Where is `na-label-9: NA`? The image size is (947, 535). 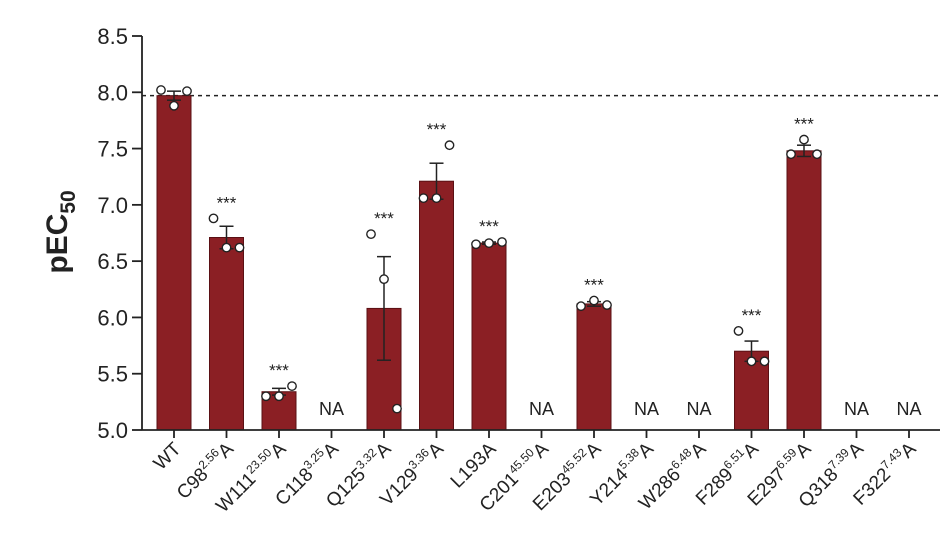 na-label-9: NA is located at coordinates (646, 409).